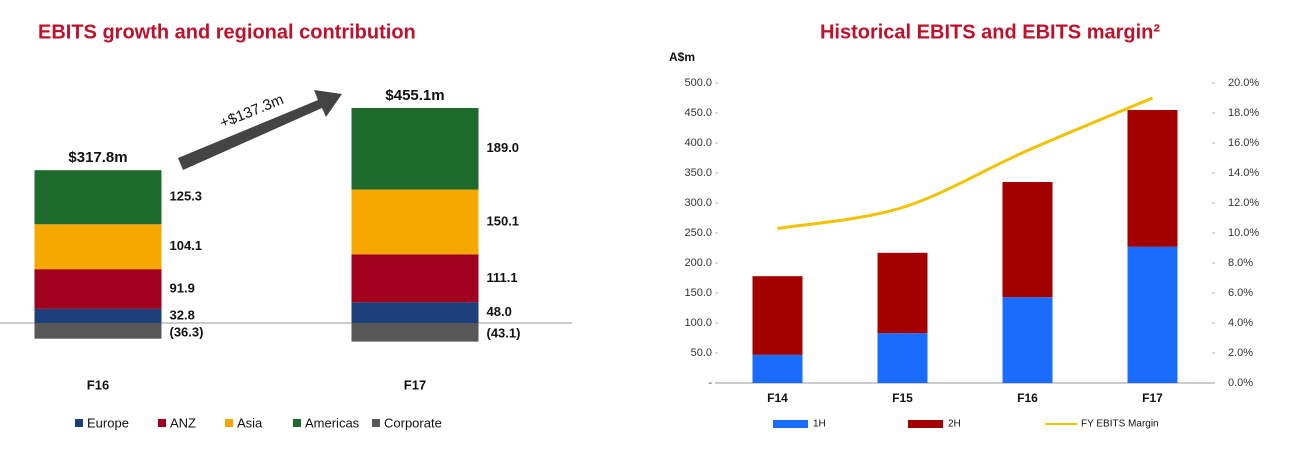  Describe the element at coordinates (965, 163) in the screenshot. I see `margin-line` at that location.